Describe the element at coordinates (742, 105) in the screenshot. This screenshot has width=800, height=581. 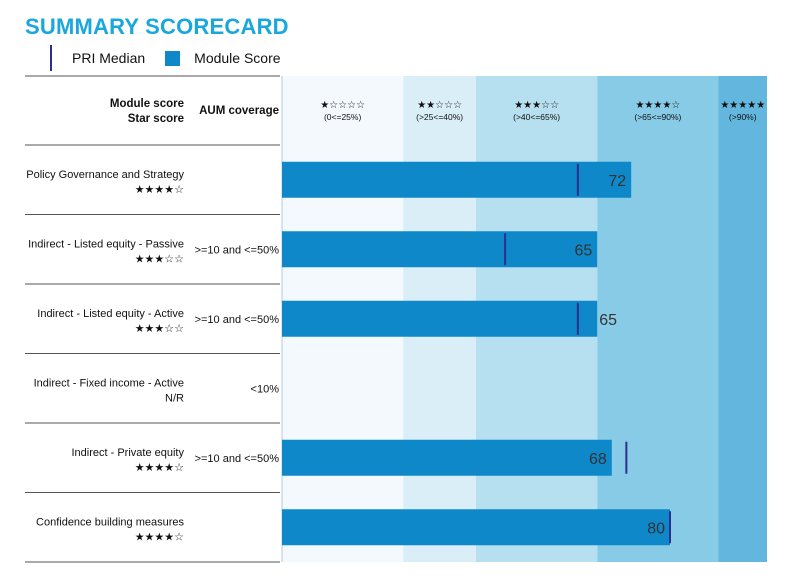
I see `band-5-stars: ★★★★★` at that location.